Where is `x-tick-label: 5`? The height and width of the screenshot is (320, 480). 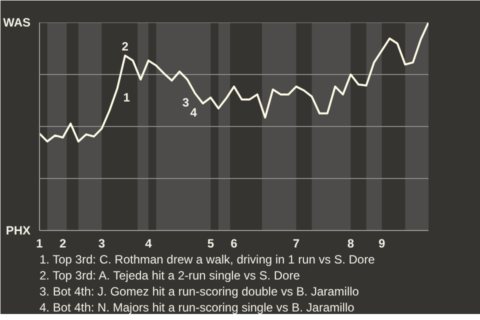
x-tick-label: 5 is located at coordinates (210, 243).